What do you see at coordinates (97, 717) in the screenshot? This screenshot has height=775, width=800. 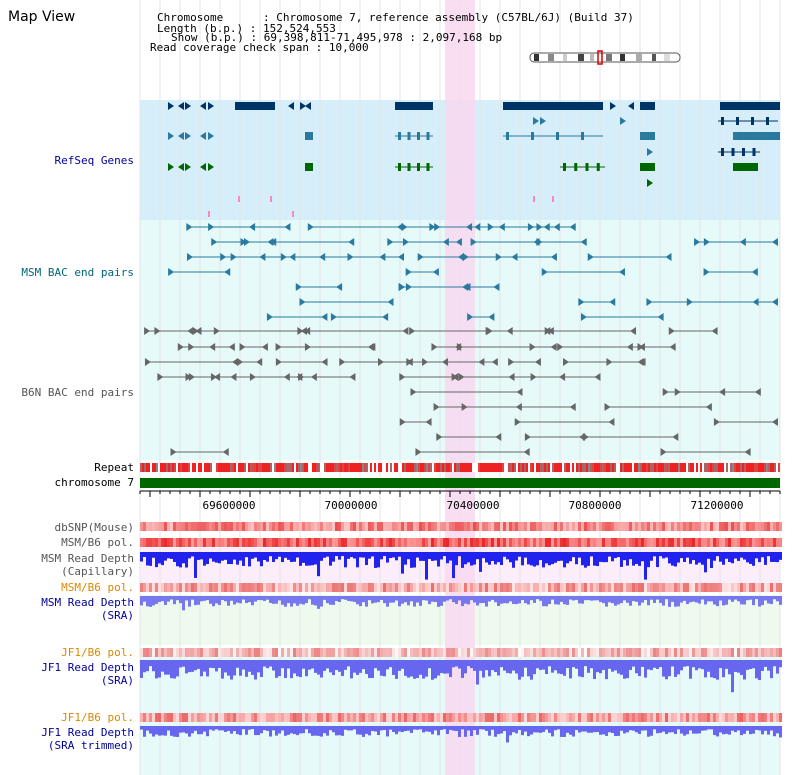 I see `track-label-jf1-b6-pol-2: JF1/B6 pol.` at bounding box center [97, 717].